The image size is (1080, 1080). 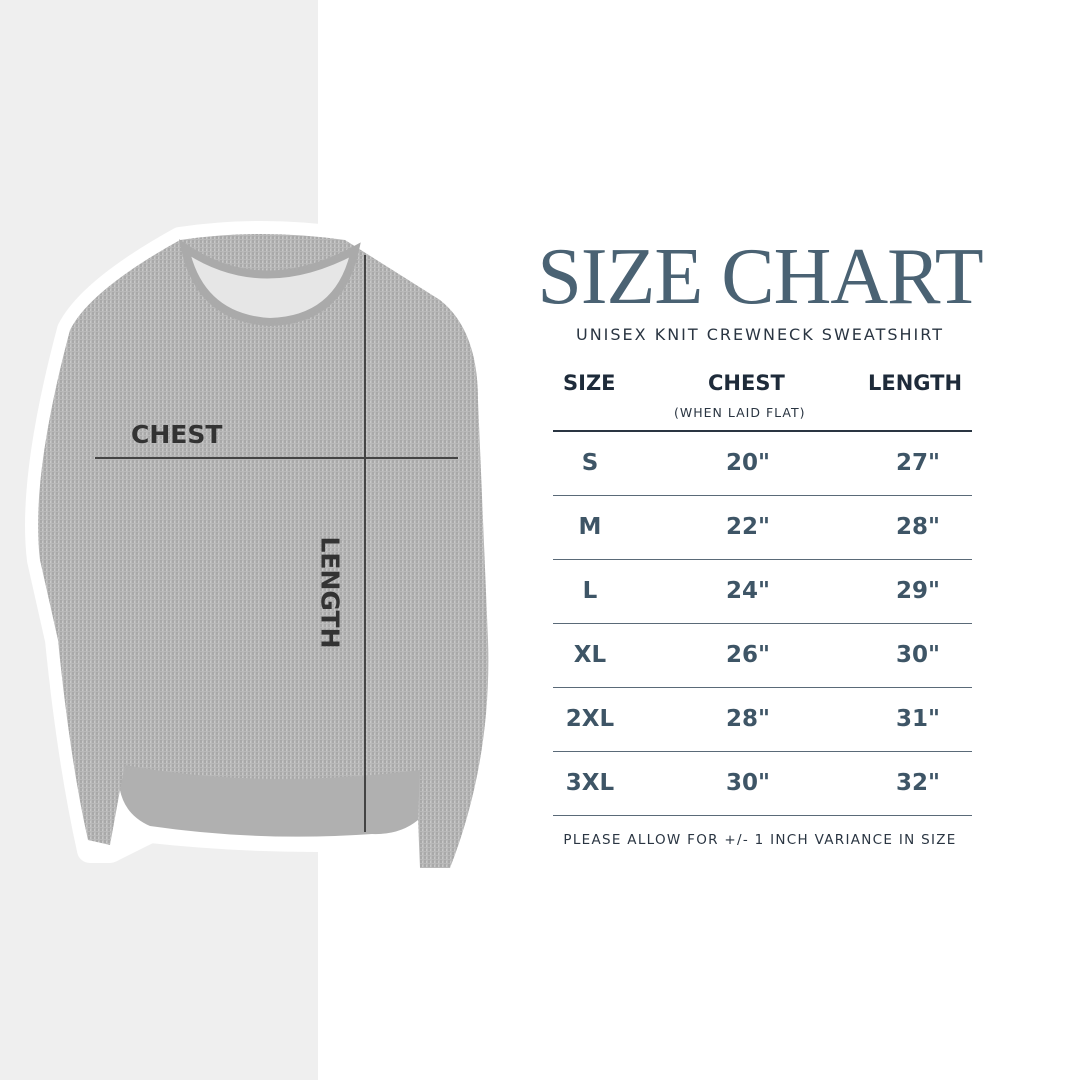 I want to click on table-header: SIZE CHEST (WHEN LAID FLAT) LENGTH, so click(x=762, y=398).